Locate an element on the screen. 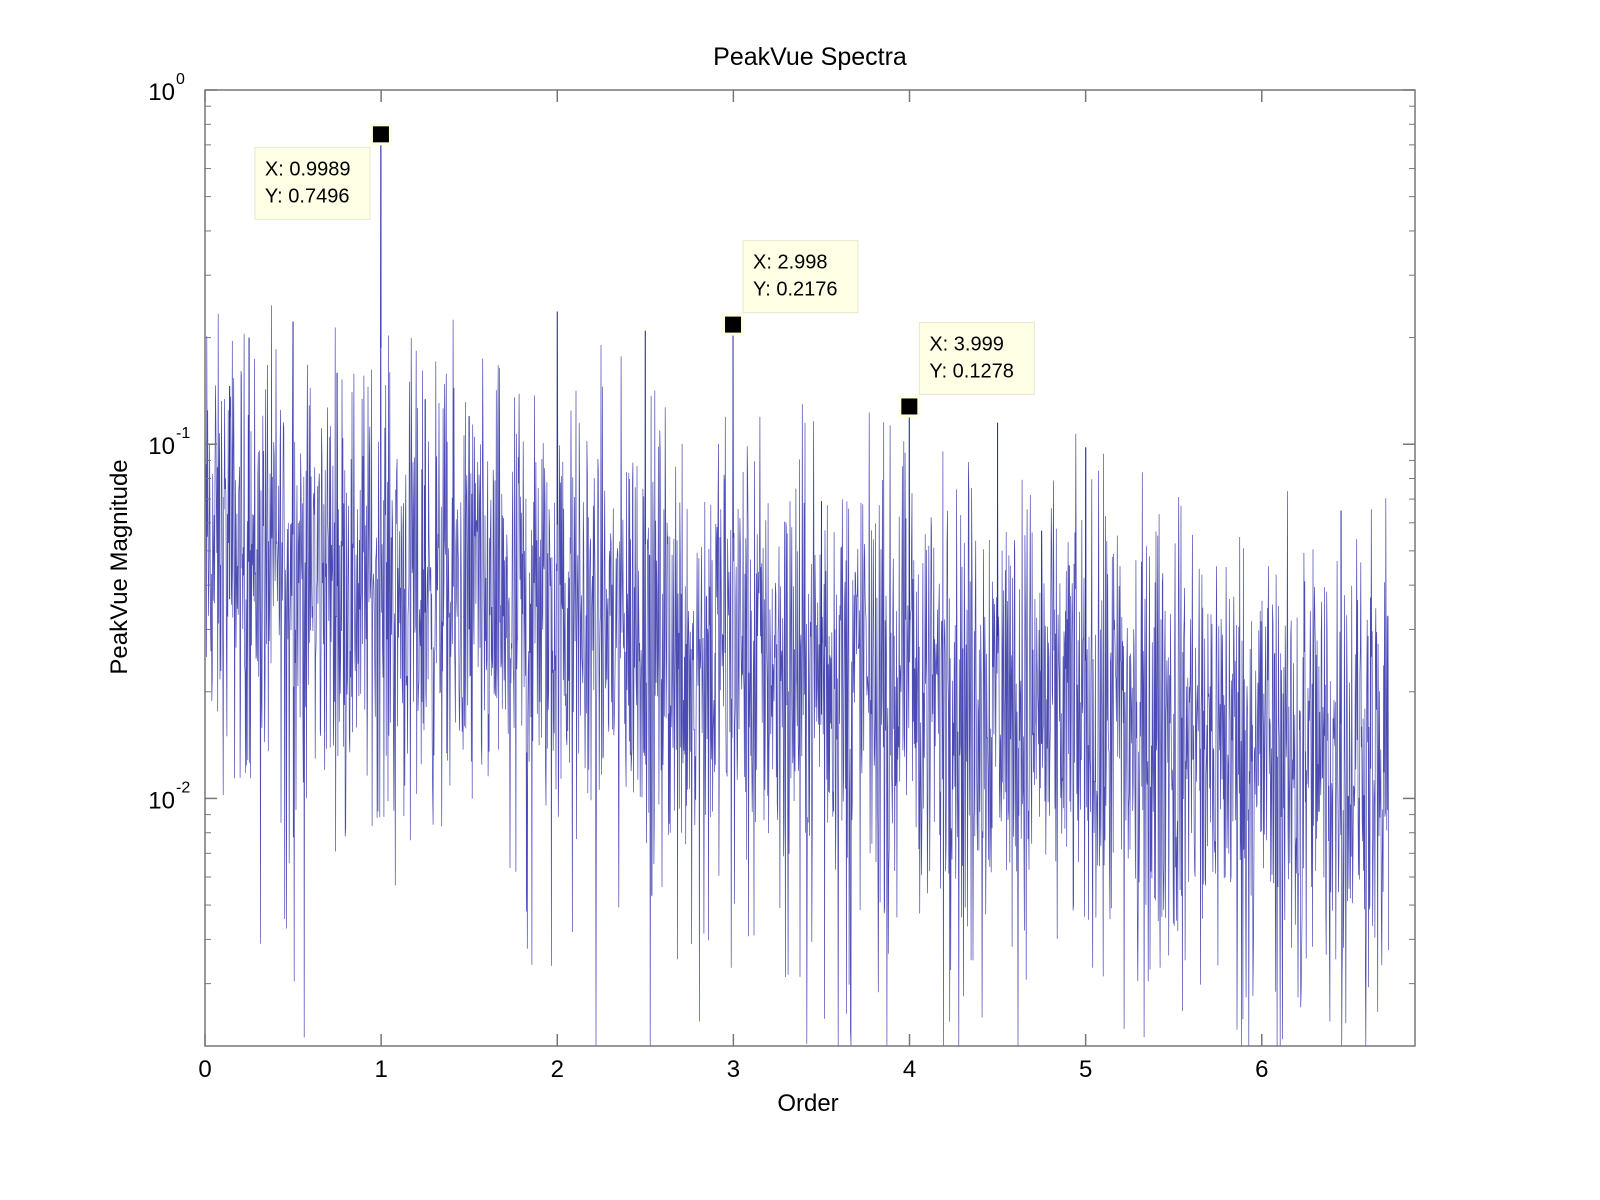 The width and height of the screenshot is (1600, 1200). datatip-y: Y: 0.7496 is located at coordinates (307, 196).